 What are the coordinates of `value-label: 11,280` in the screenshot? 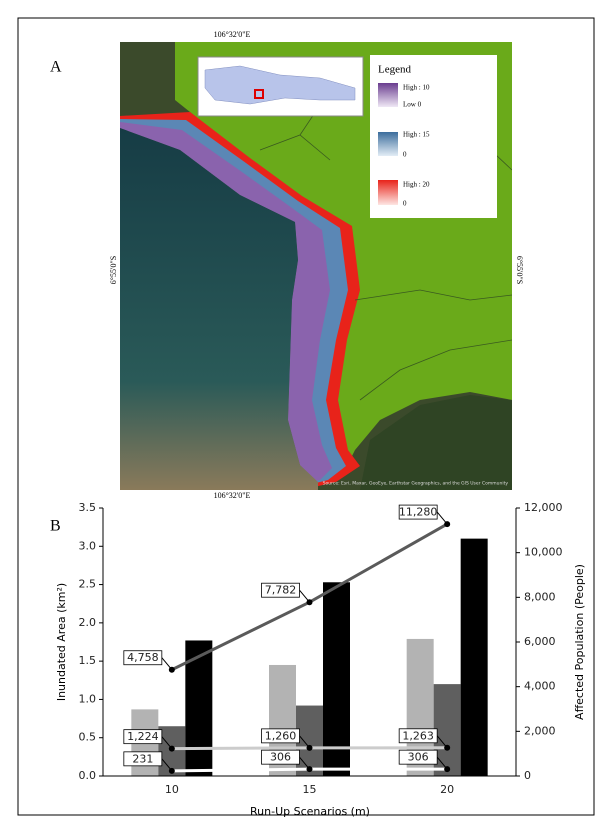 It's located at (418, 512).